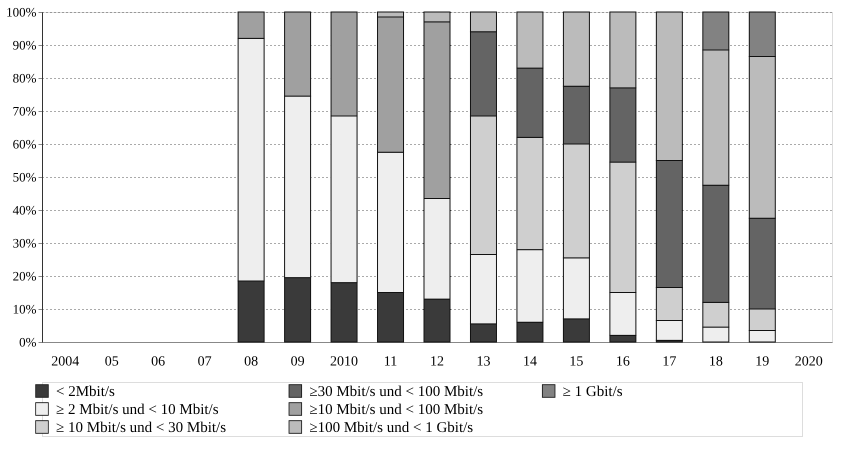  I want to click on legend-label: < 2Mbit/s, so click(86, 392).